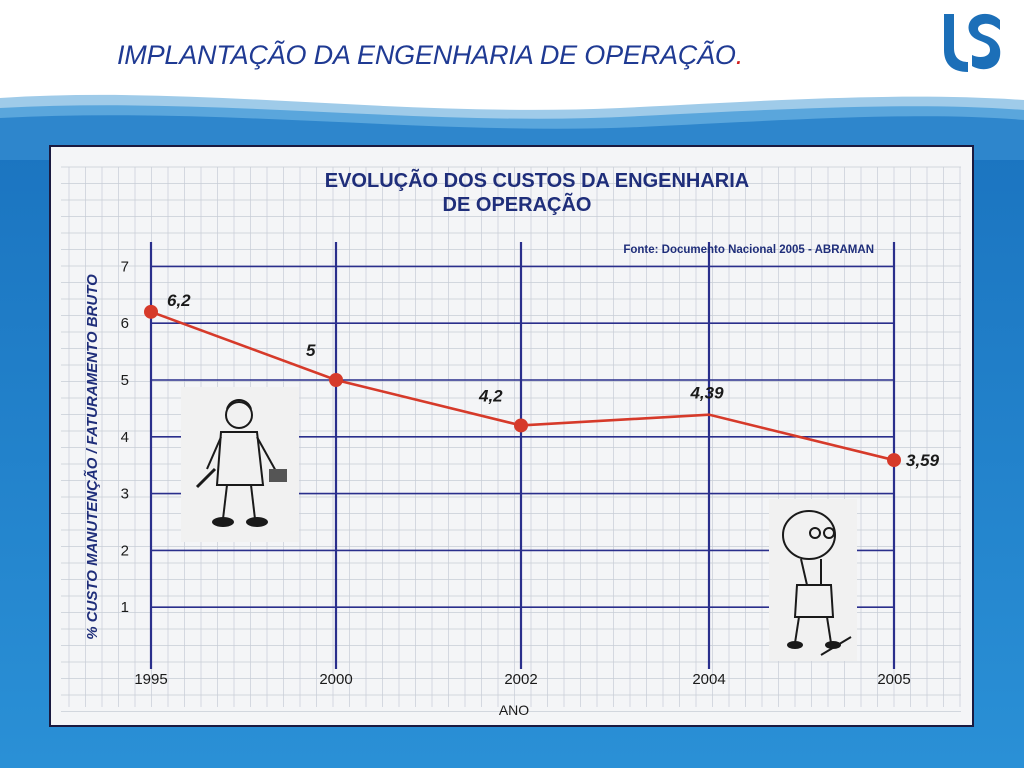 The height and width of the screenshot is (768, 1024). Describe the element at coordinates (125, 607) in the screenshot. I see `y-tick-label: 1` at that location.